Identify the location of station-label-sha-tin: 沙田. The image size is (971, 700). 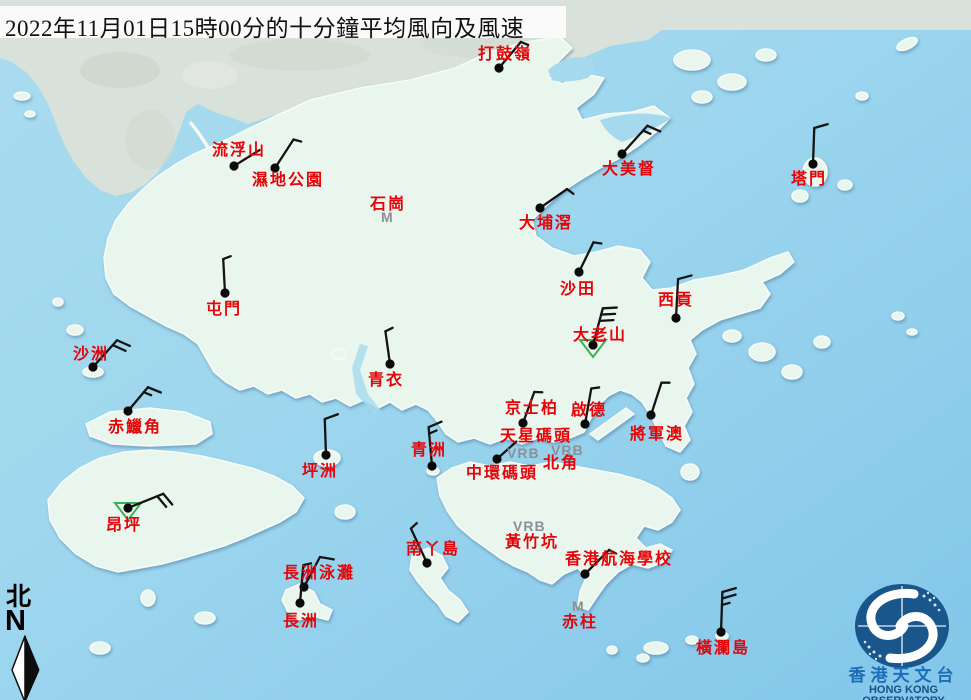
(578, 288).